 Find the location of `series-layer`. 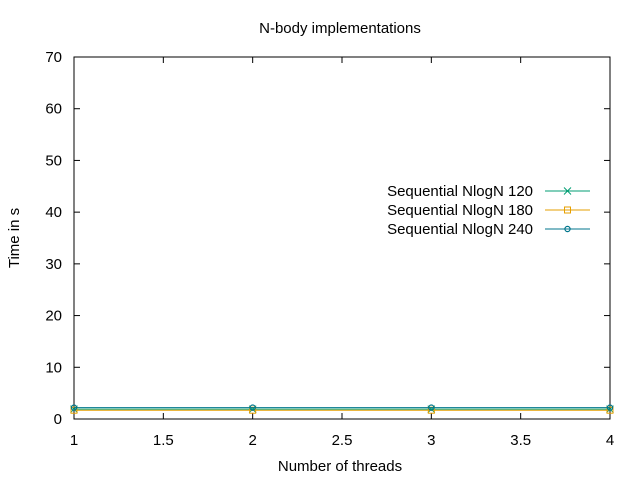

series-layer is located at coordinates (342, 409).